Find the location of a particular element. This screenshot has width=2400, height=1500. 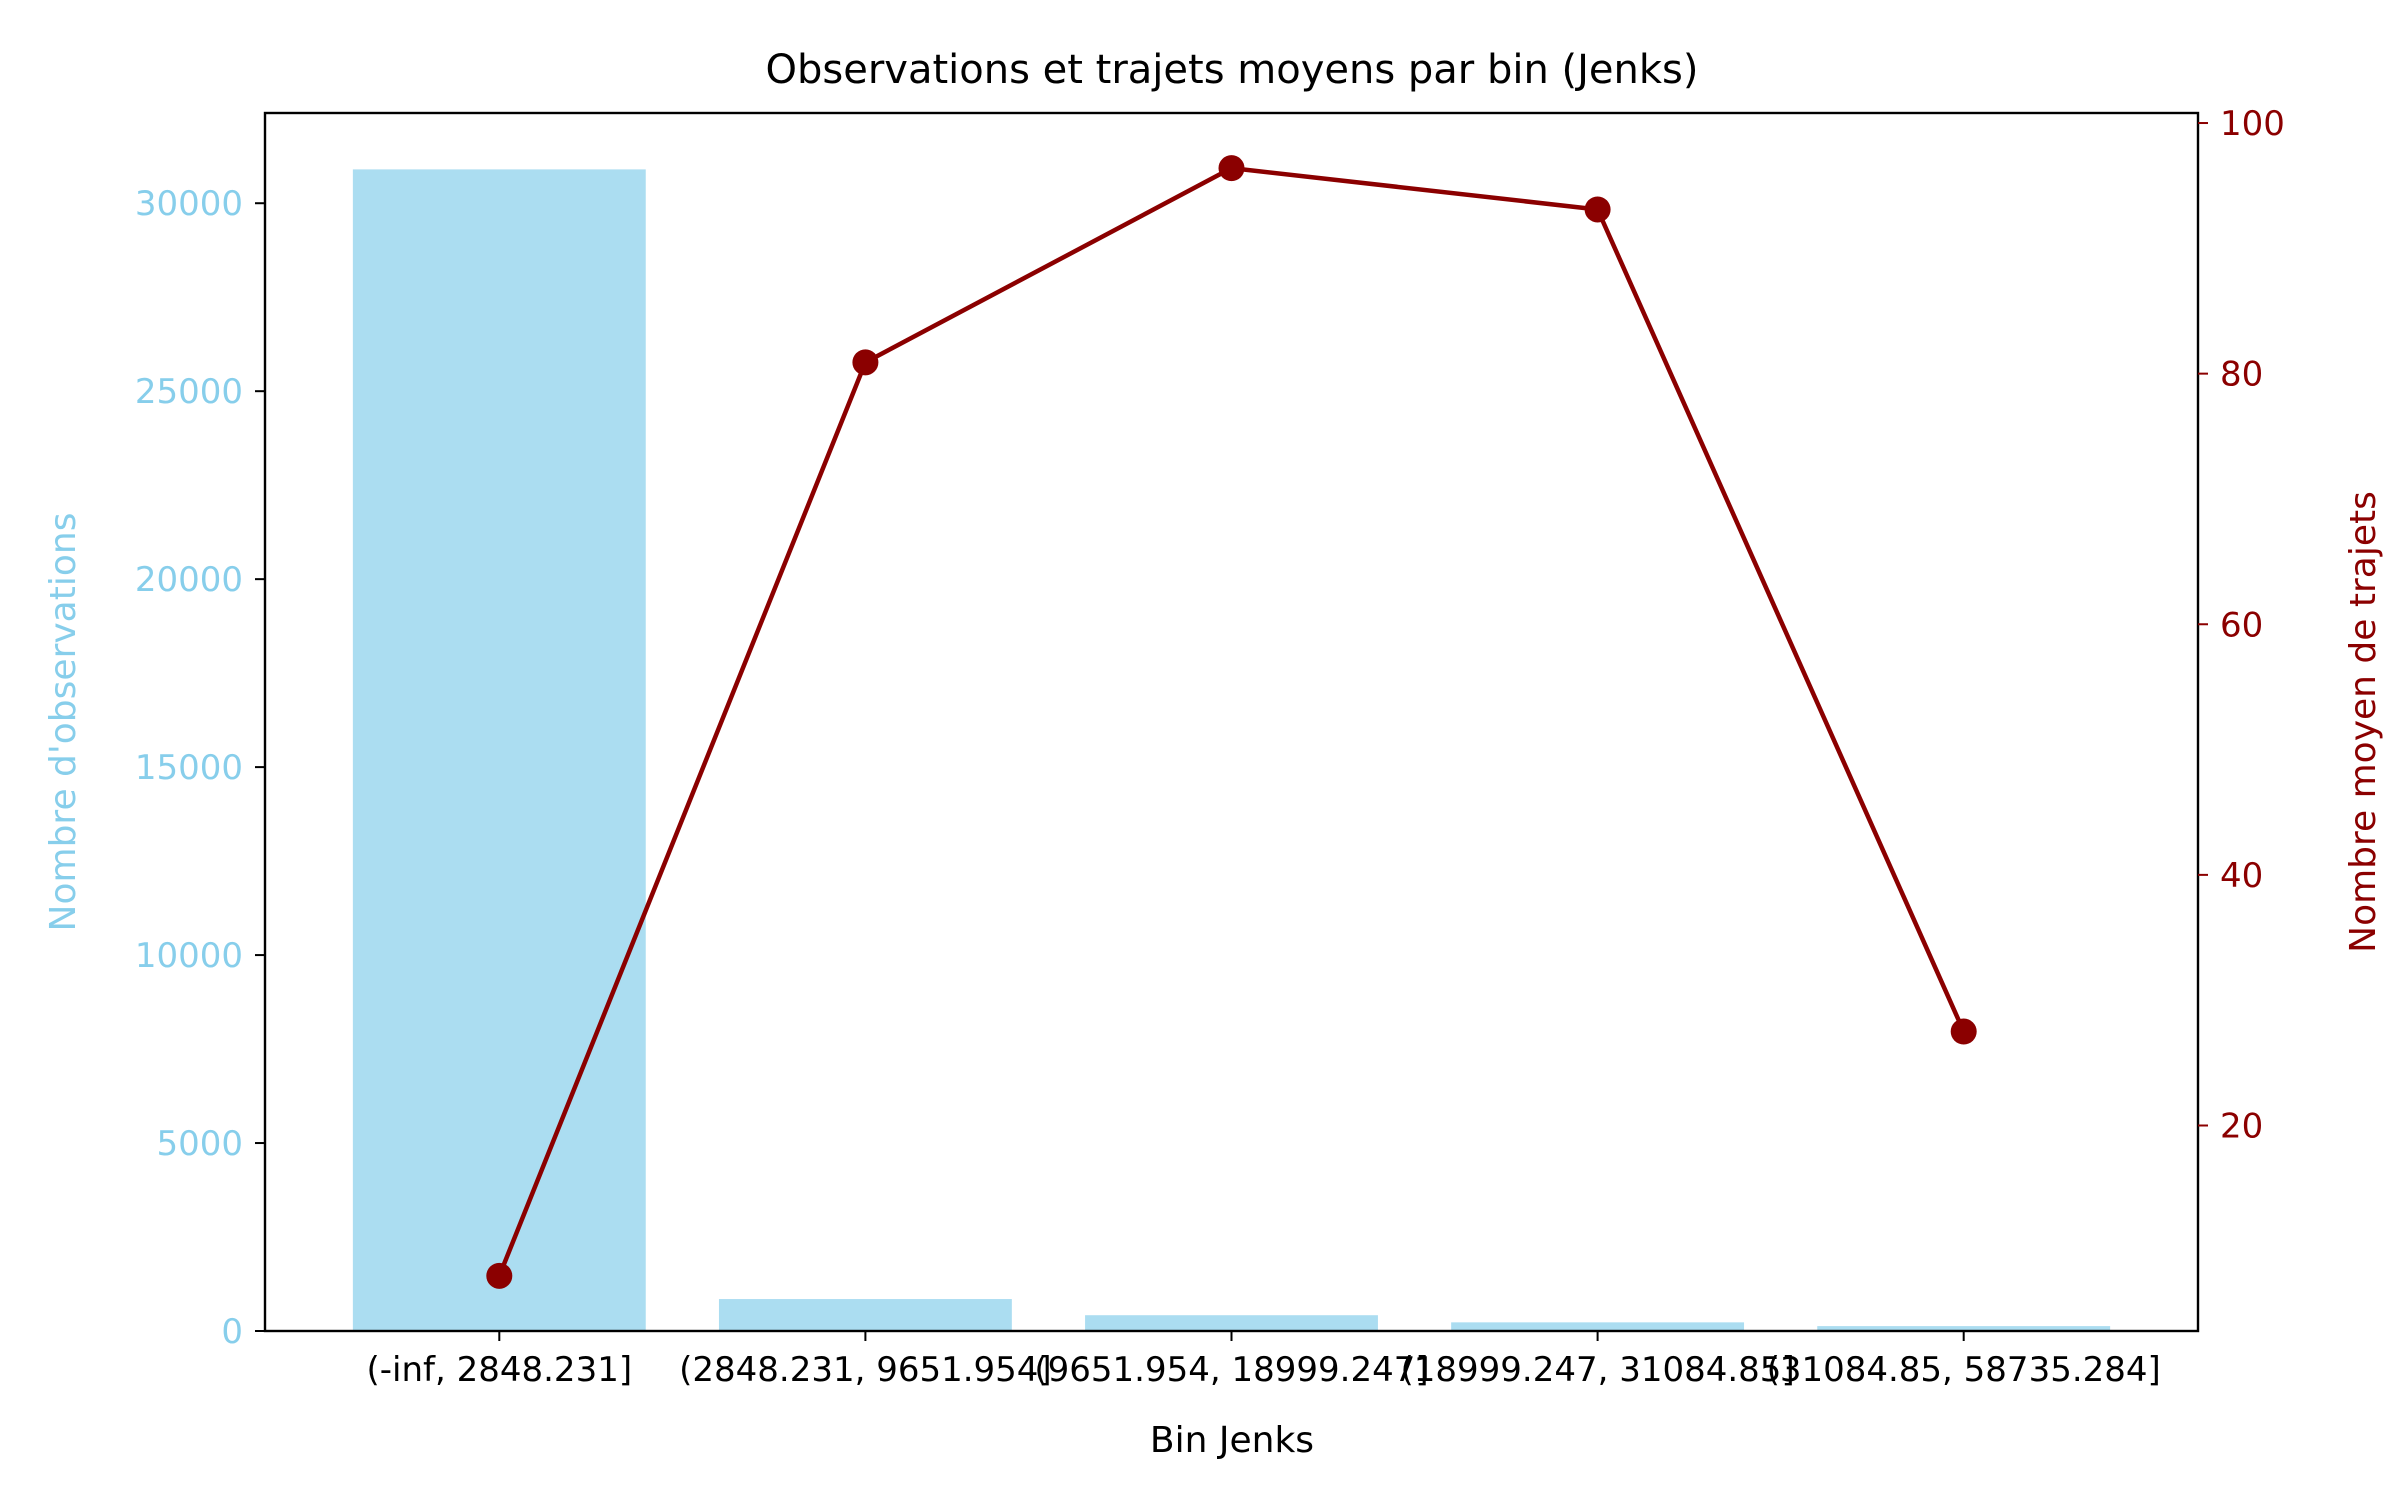

x-axis-label: Bin Jenks is located at coordinates (1232, 1440).